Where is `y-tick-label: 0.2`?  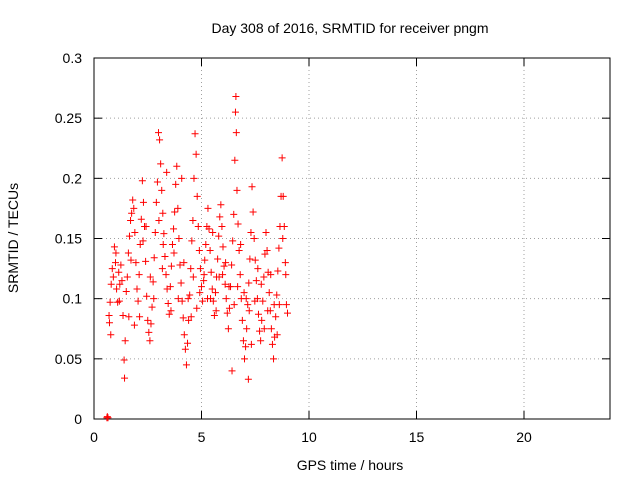 y-tick-label: 0.2 is located at coordinates (73, 178).